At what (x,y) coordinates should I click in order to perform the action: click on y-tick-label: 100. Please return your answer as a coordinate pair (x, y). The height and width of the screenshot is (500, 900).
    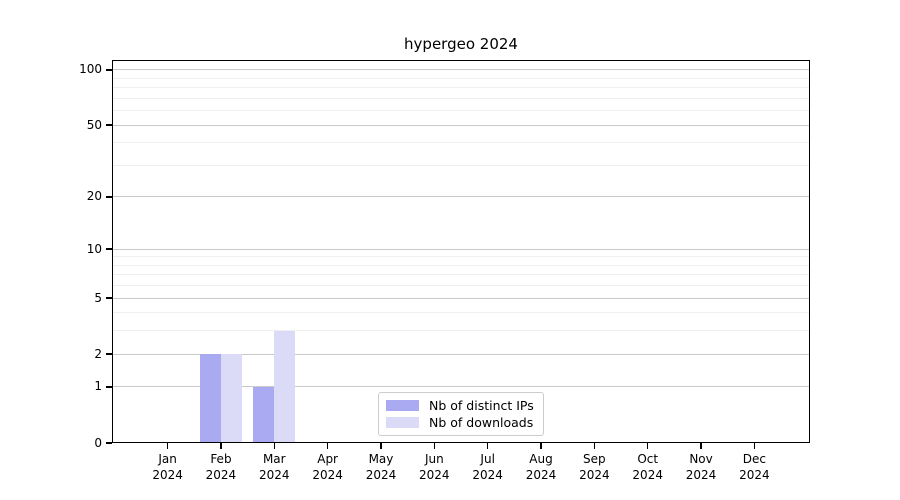
    Looking at the image, I should click on (90, 69).